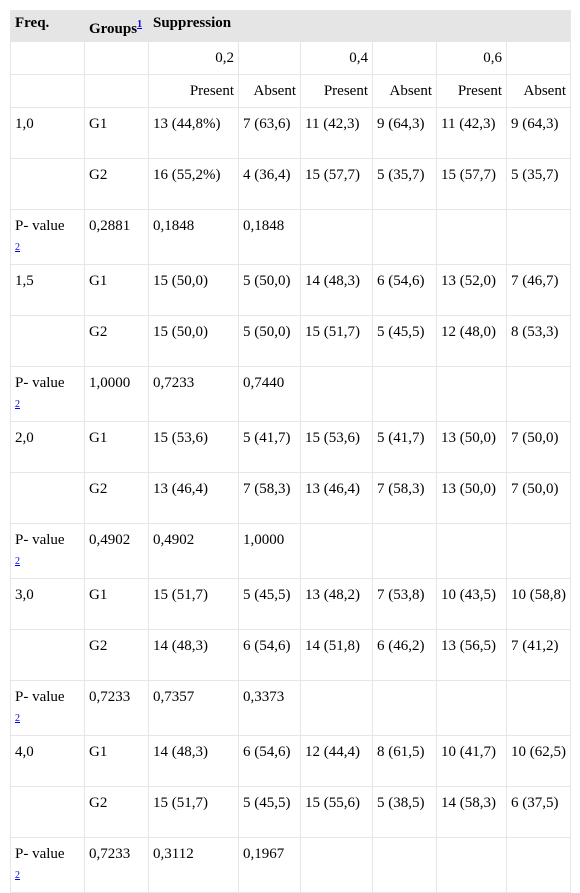 The image size is (580, 893). What do you see at coordinates (336, 58) in the screenshot?
I see `level-0-4: 0,4` at bounding box center [336, 58].